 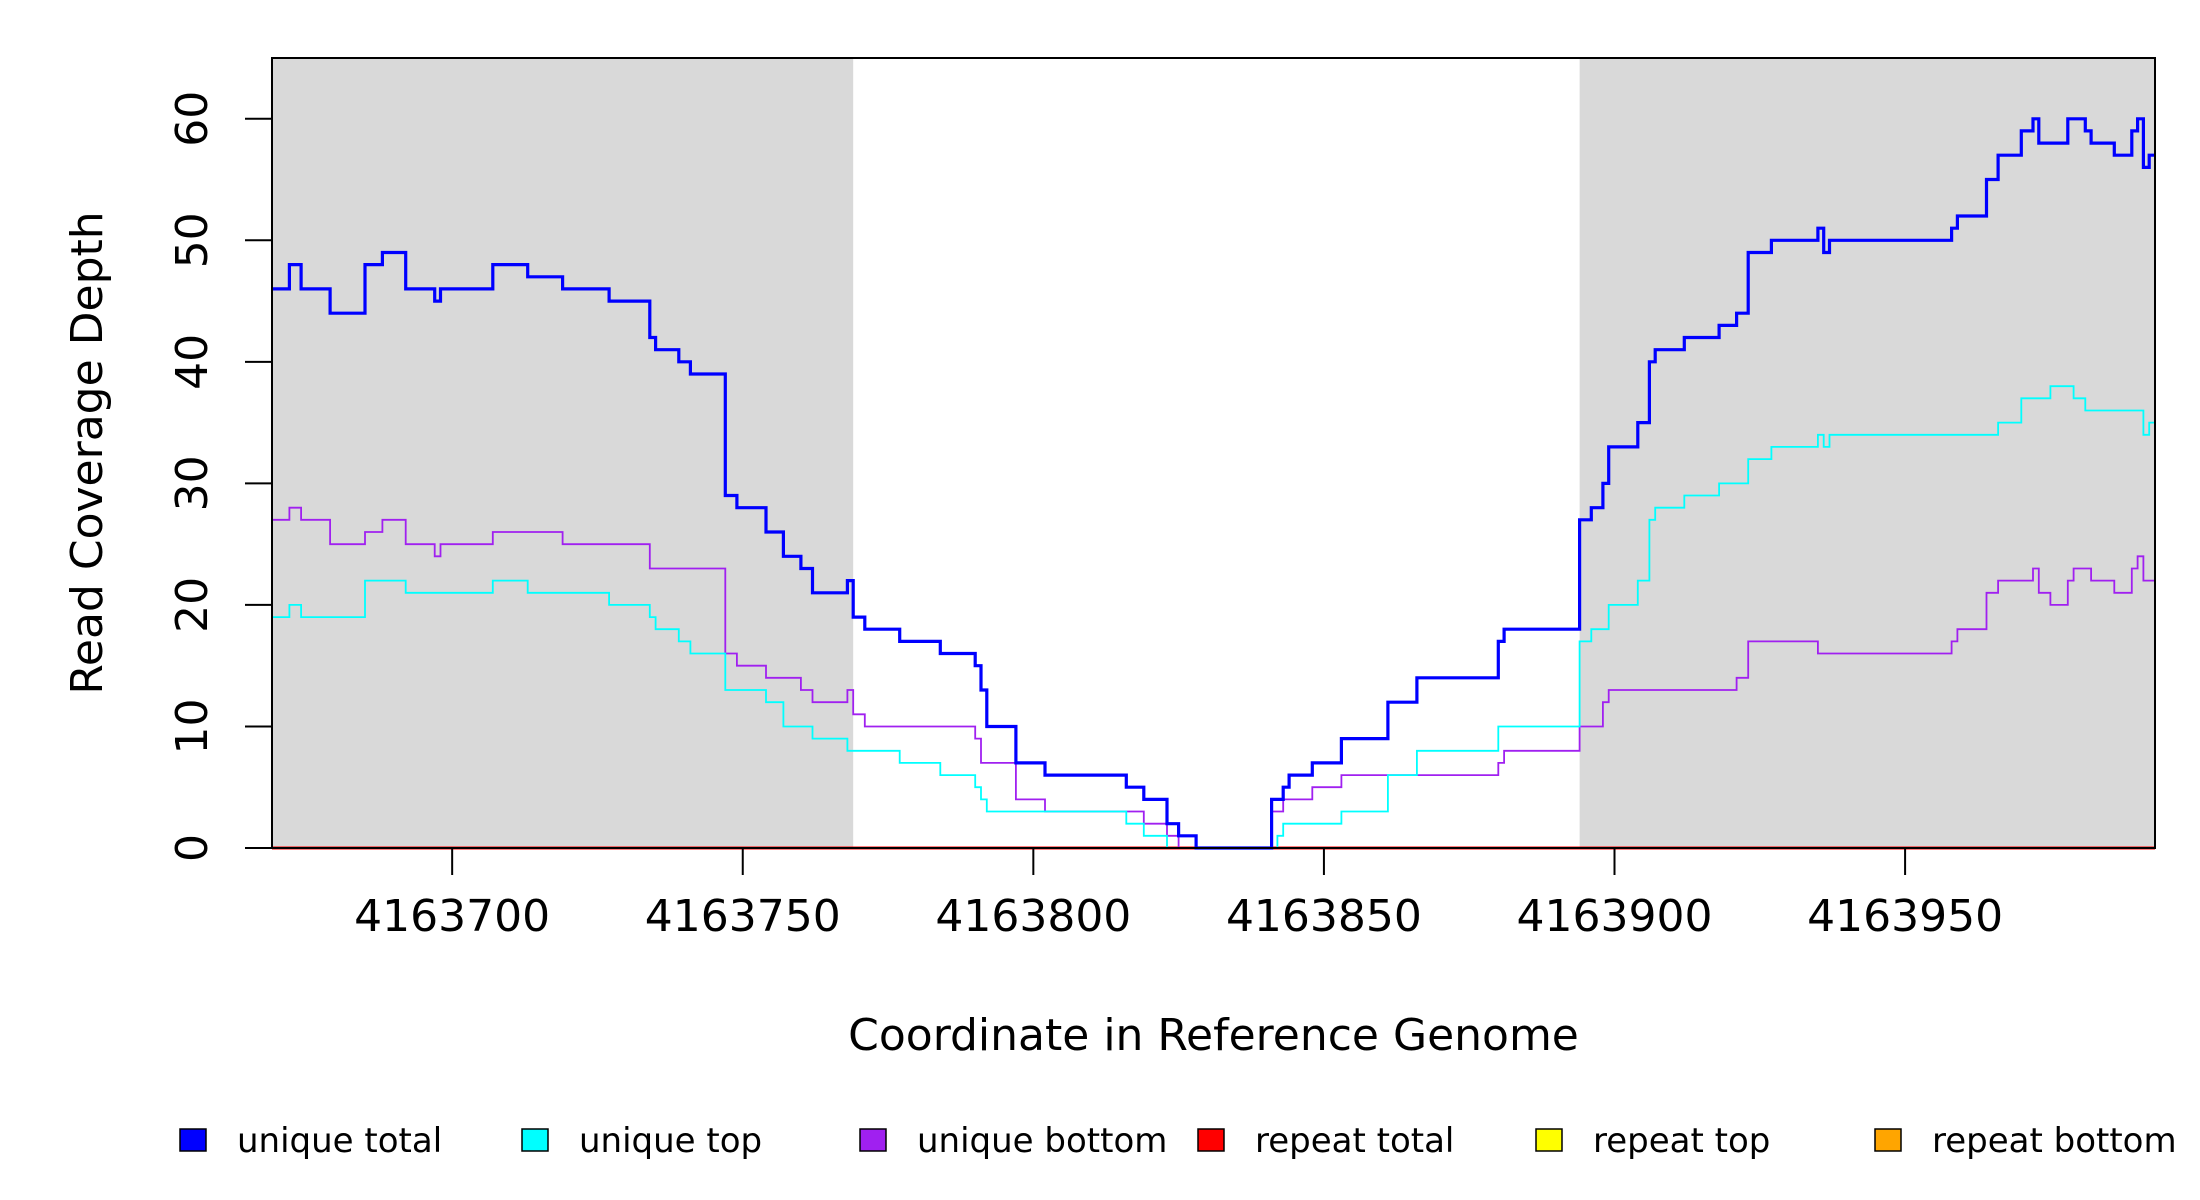 What do you see at coordinates (339, 1141) in the screenshot?
I see `legend-label-unique-total: unique total` at bounding box center [339, 1141].